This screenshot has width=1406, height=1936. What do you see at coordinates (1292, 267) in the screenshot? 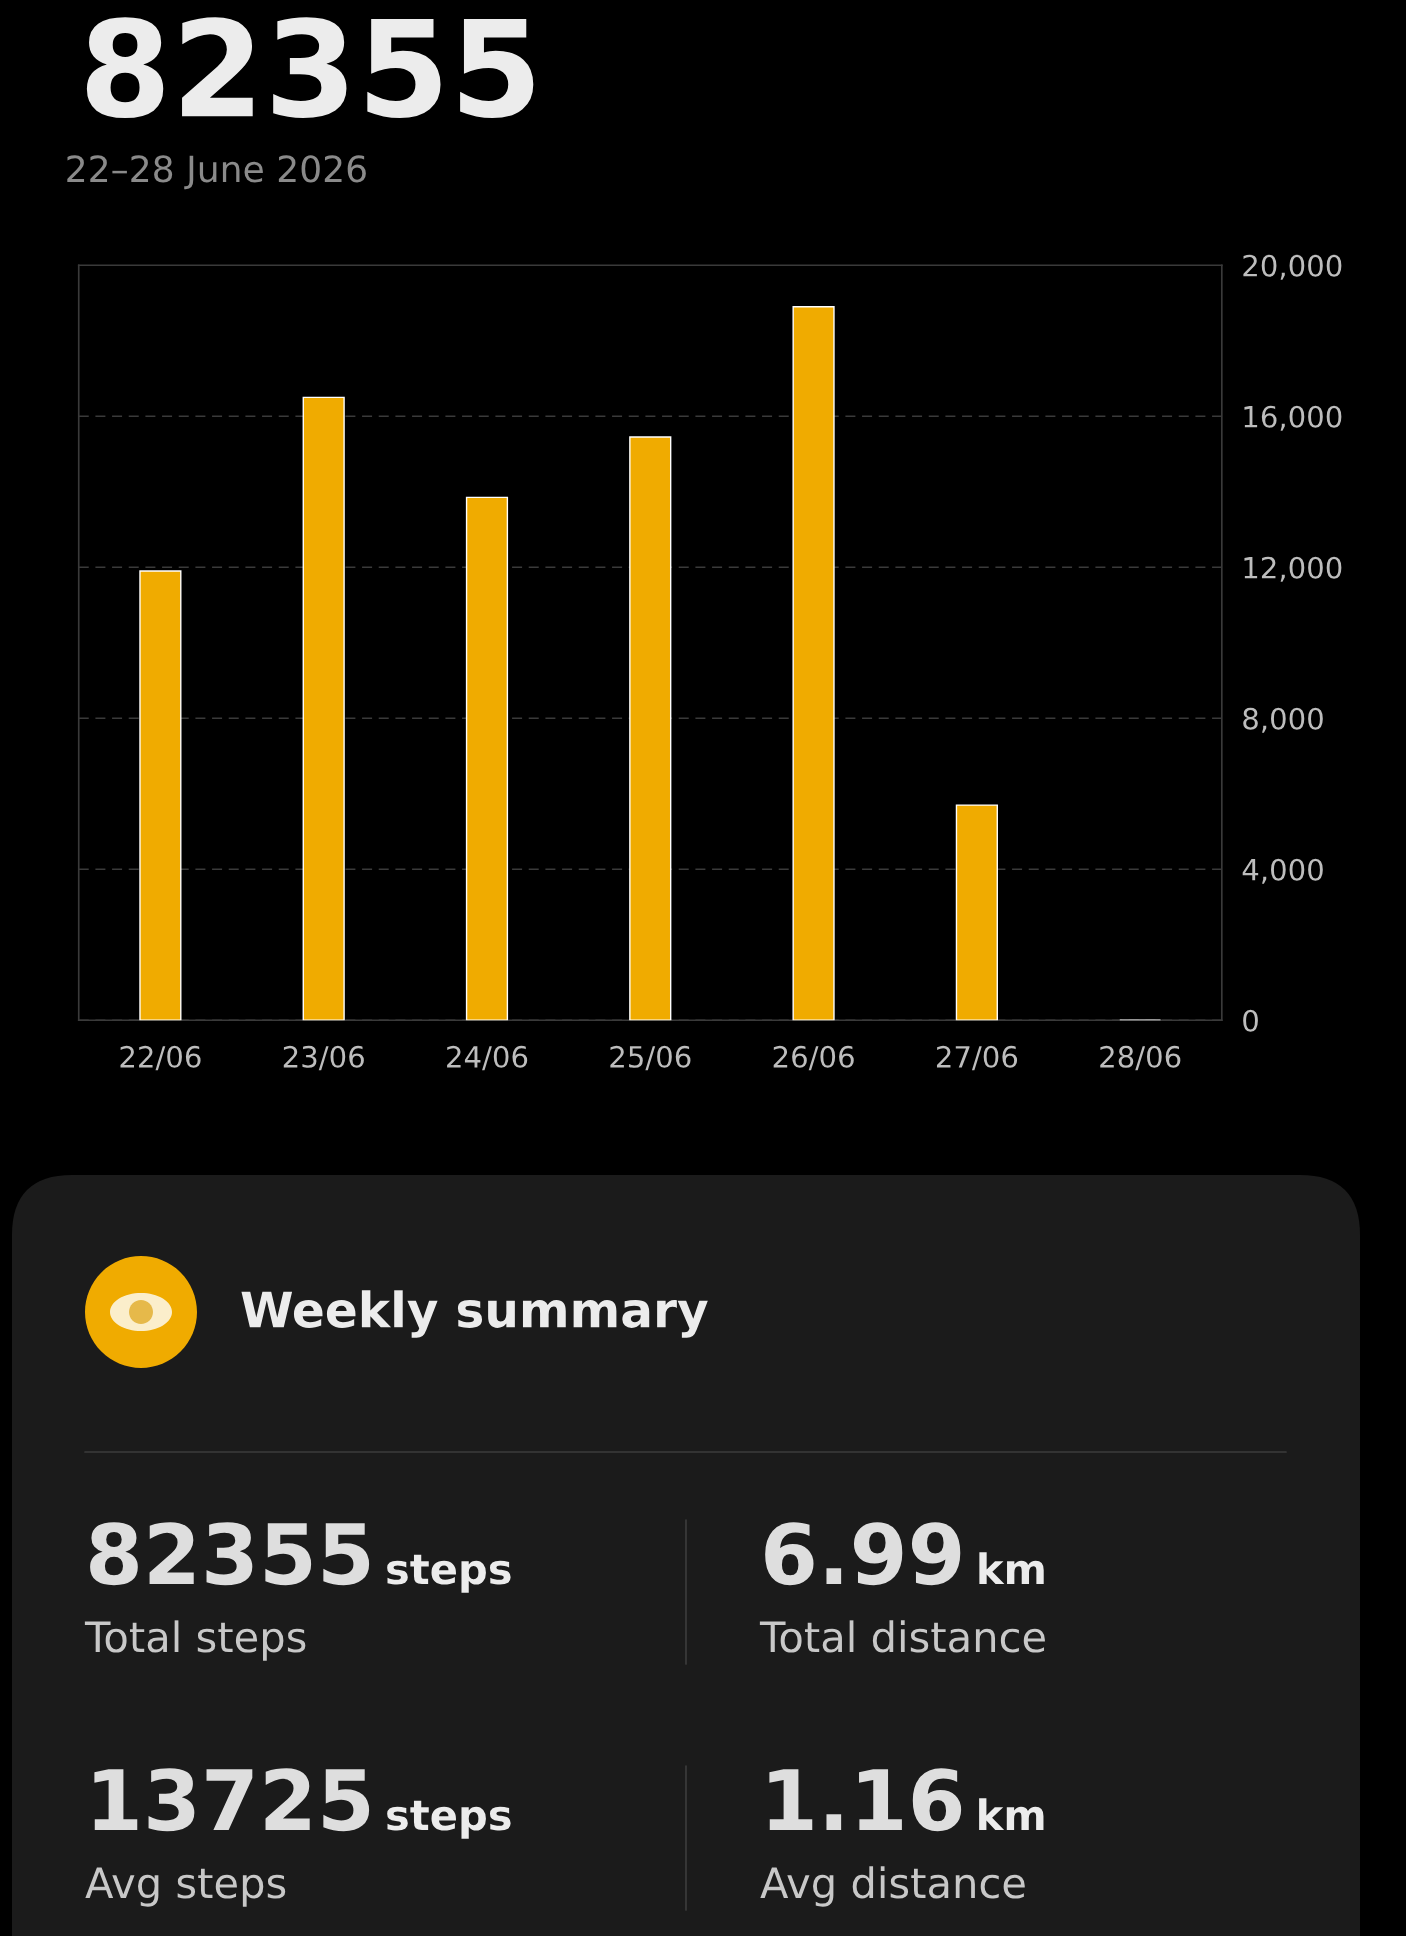
I see `y-tick-label: 20,000` at bounding box center [1292, 267].